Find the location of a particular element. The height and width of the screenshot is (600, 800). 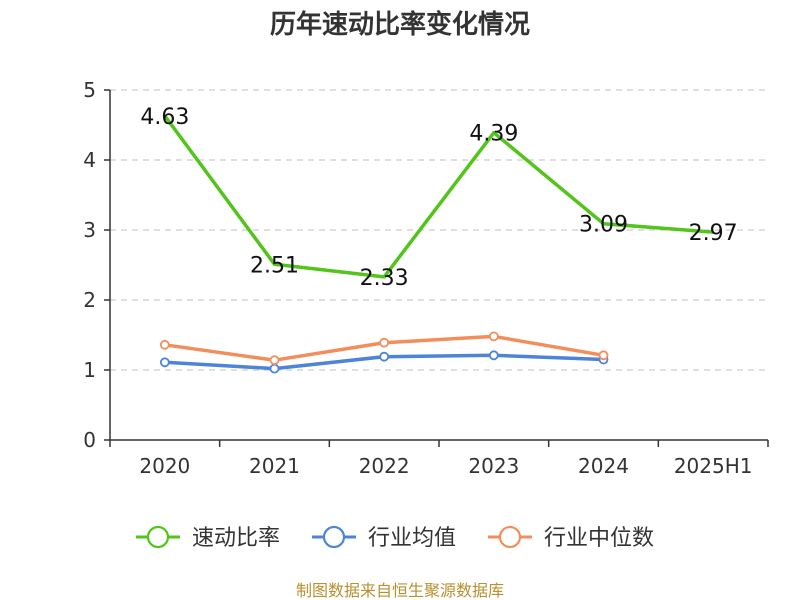

legend-item: 行业中位数 is located at coordinates (571, 538).